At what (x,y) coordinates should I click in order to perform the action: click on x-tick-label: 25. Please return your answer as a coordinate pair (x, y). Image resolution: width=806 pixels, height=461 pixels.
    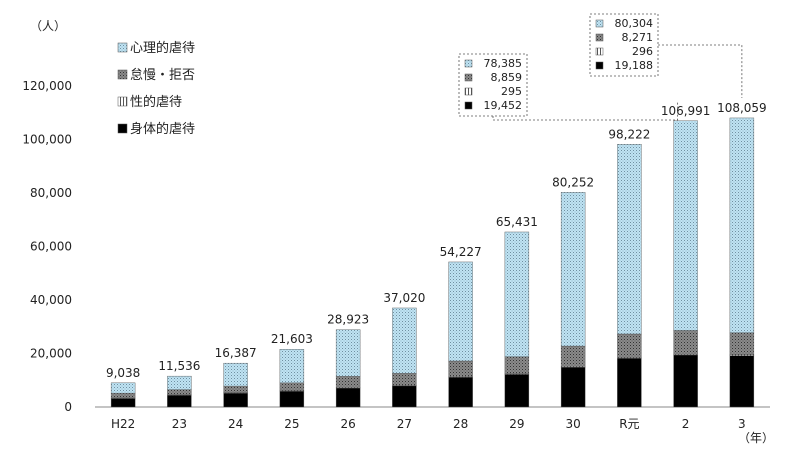
    Looking at the image, I should click on (291, 424).